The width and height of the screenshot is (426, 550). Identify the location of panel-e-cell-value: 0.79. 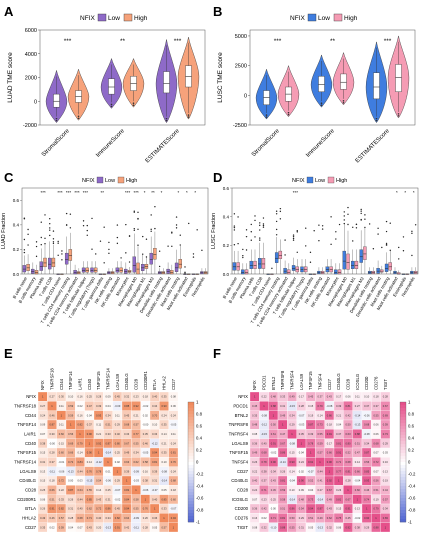
(80, 443).